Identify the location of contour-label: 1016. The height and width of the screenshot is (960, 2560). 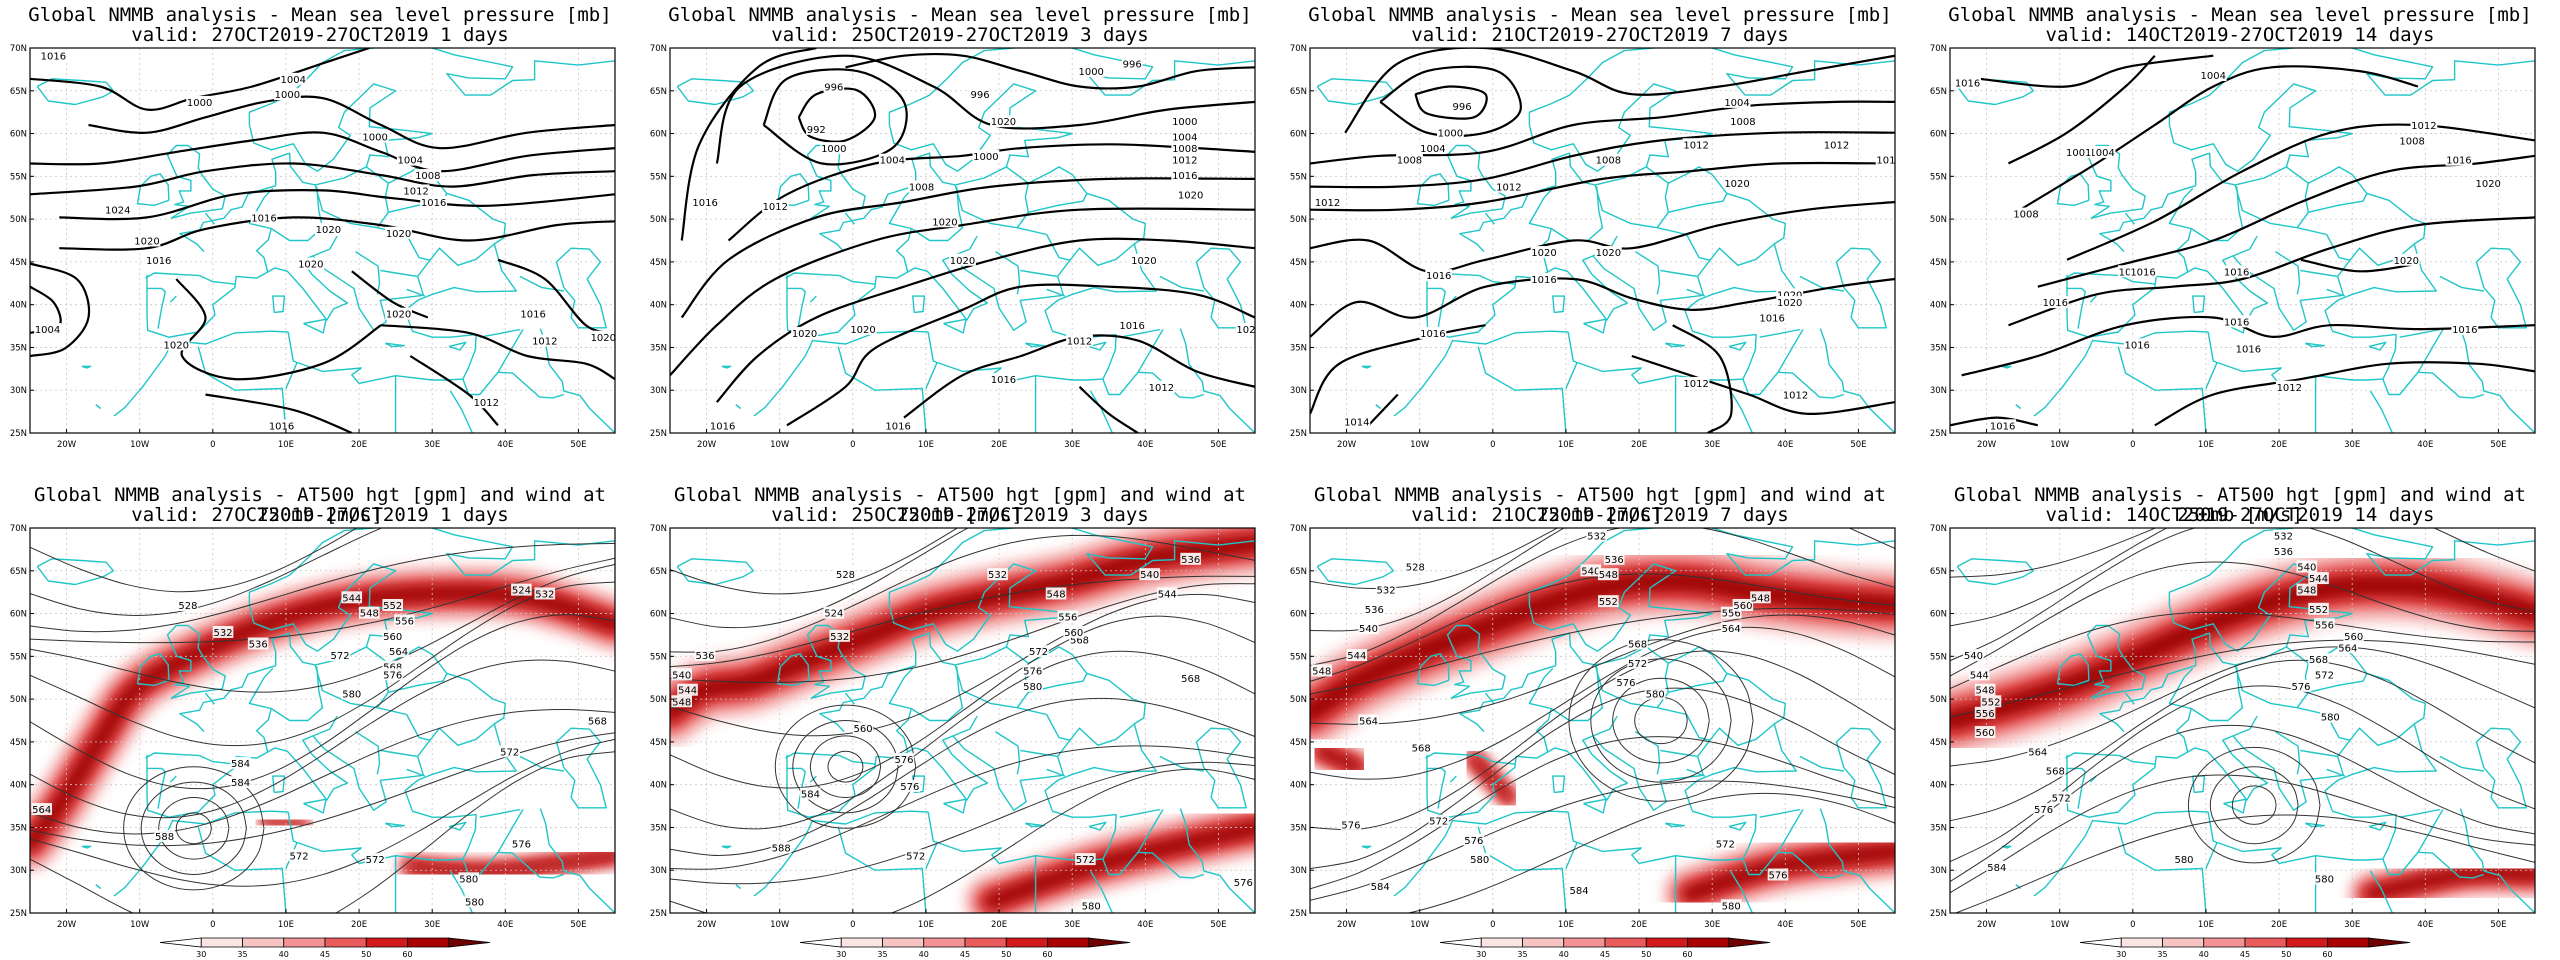
(158, 261).